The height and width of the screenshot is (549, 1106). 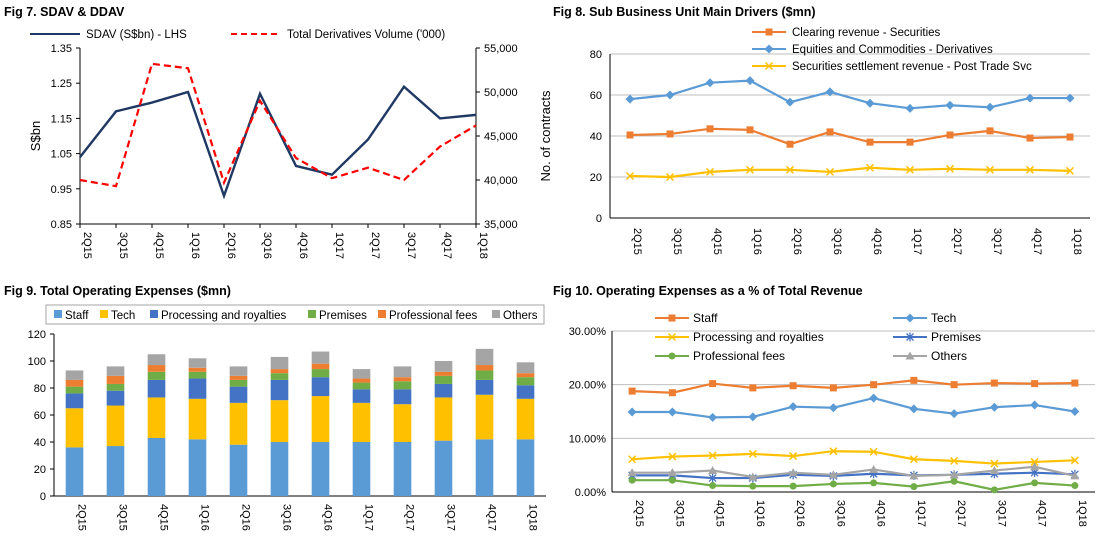 I want to click on fig8-x-tick-9: 3Q17, so click(x=997, y=241).